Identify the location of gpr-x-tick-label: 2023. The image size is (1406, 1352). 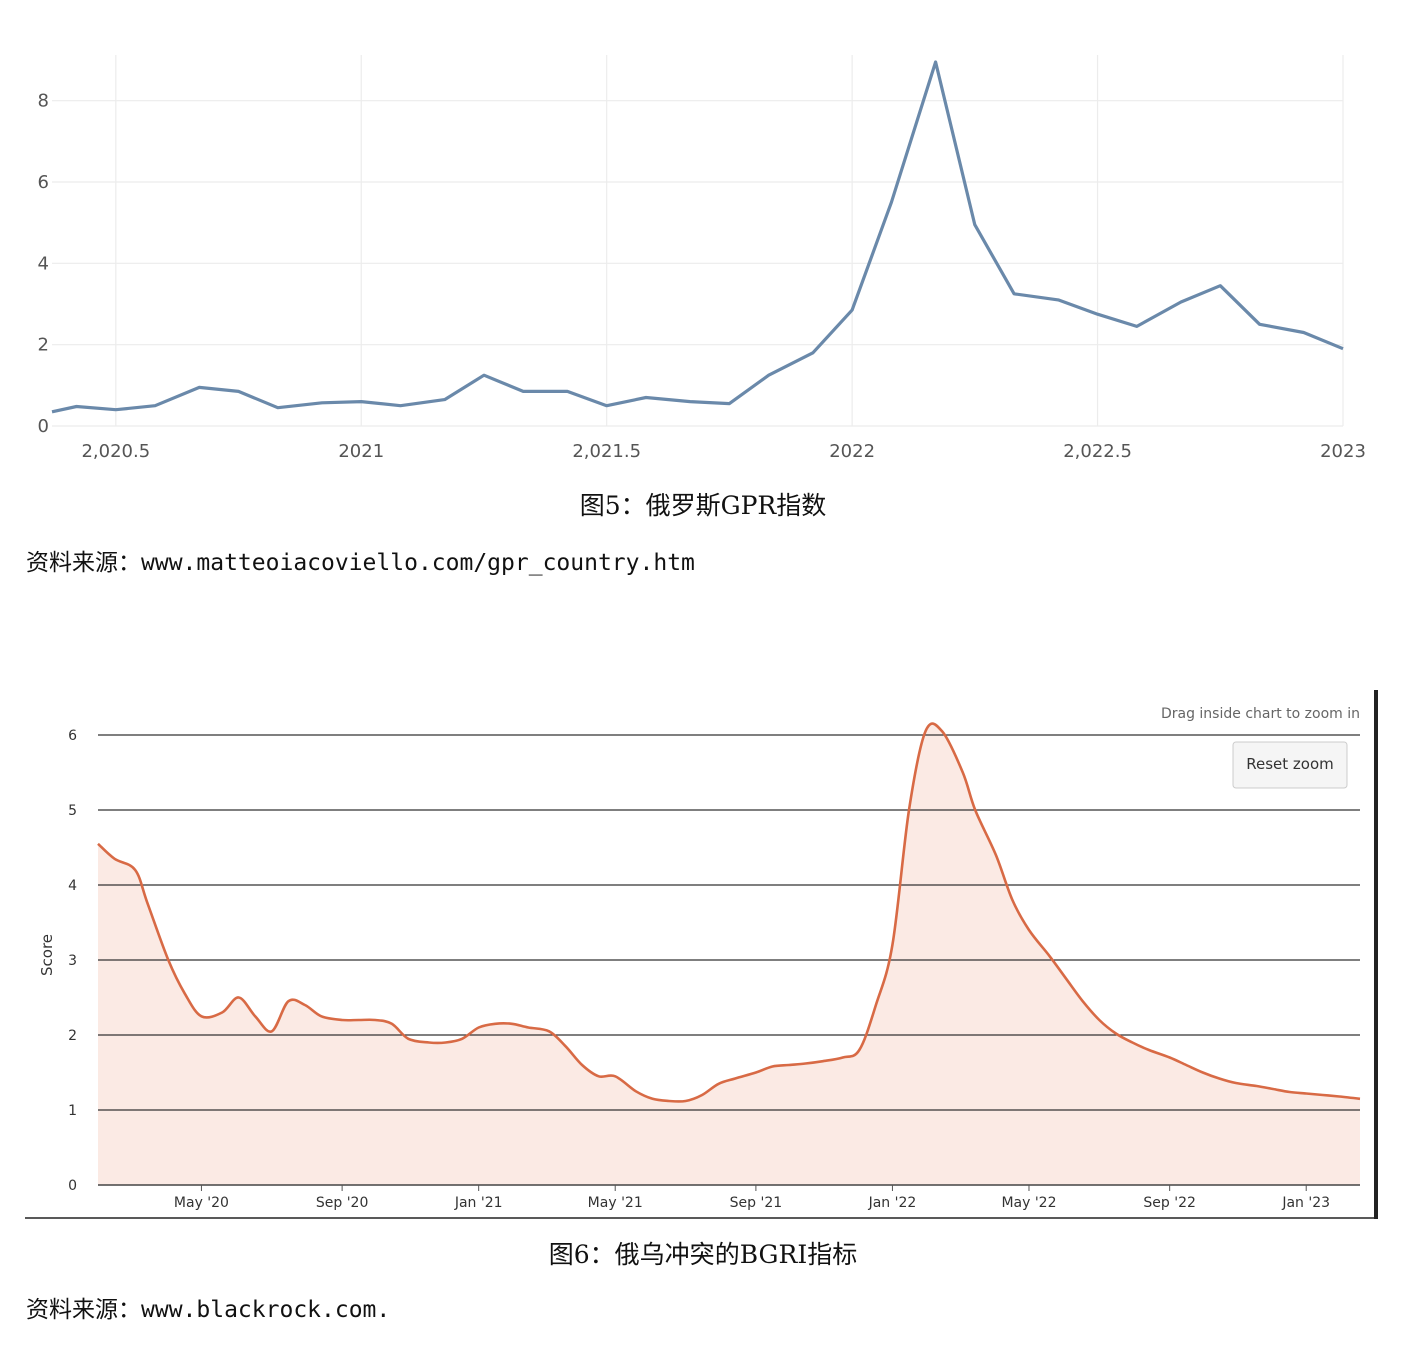
(1343, 451).